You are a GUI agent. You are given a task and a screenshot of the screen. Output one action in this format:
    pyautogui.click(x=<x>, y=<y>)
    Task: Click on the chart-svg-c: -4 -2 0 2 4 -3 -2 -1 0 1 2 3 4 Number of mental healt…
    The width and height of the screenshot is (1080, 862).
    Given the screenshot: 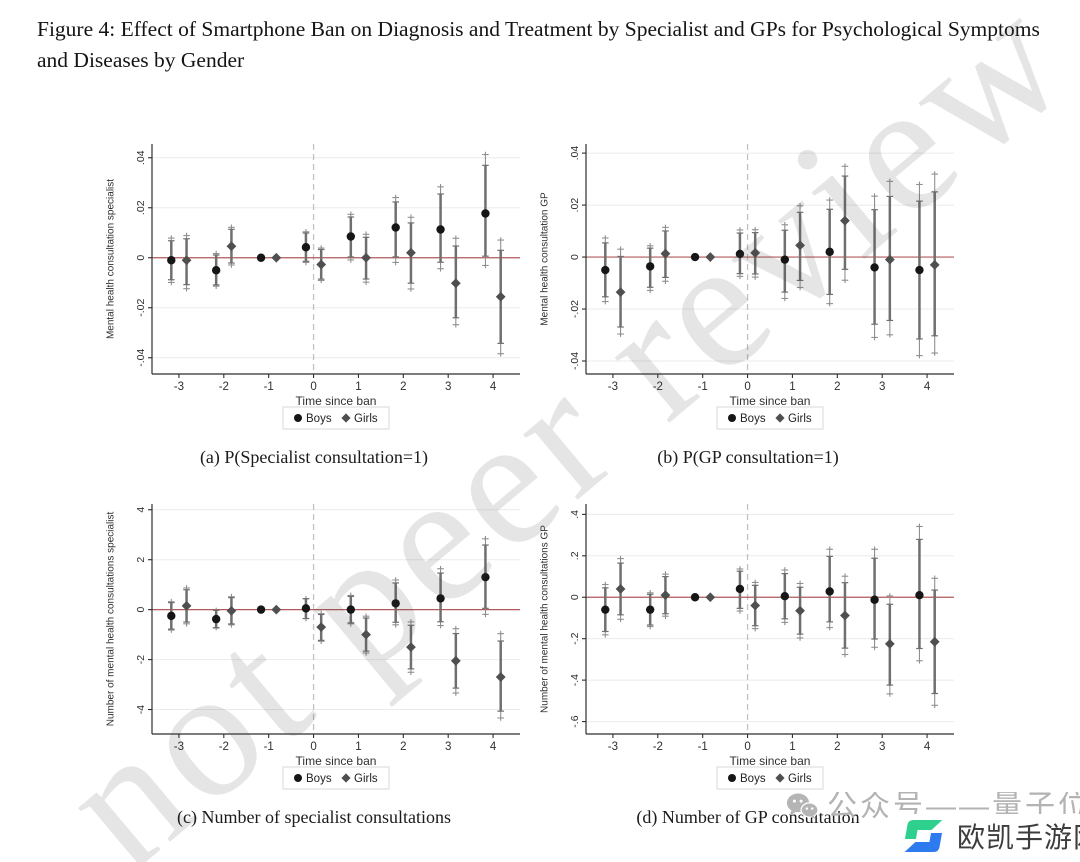 What is the action you would take?
    pyautogui.click(x=313, y=647)
    